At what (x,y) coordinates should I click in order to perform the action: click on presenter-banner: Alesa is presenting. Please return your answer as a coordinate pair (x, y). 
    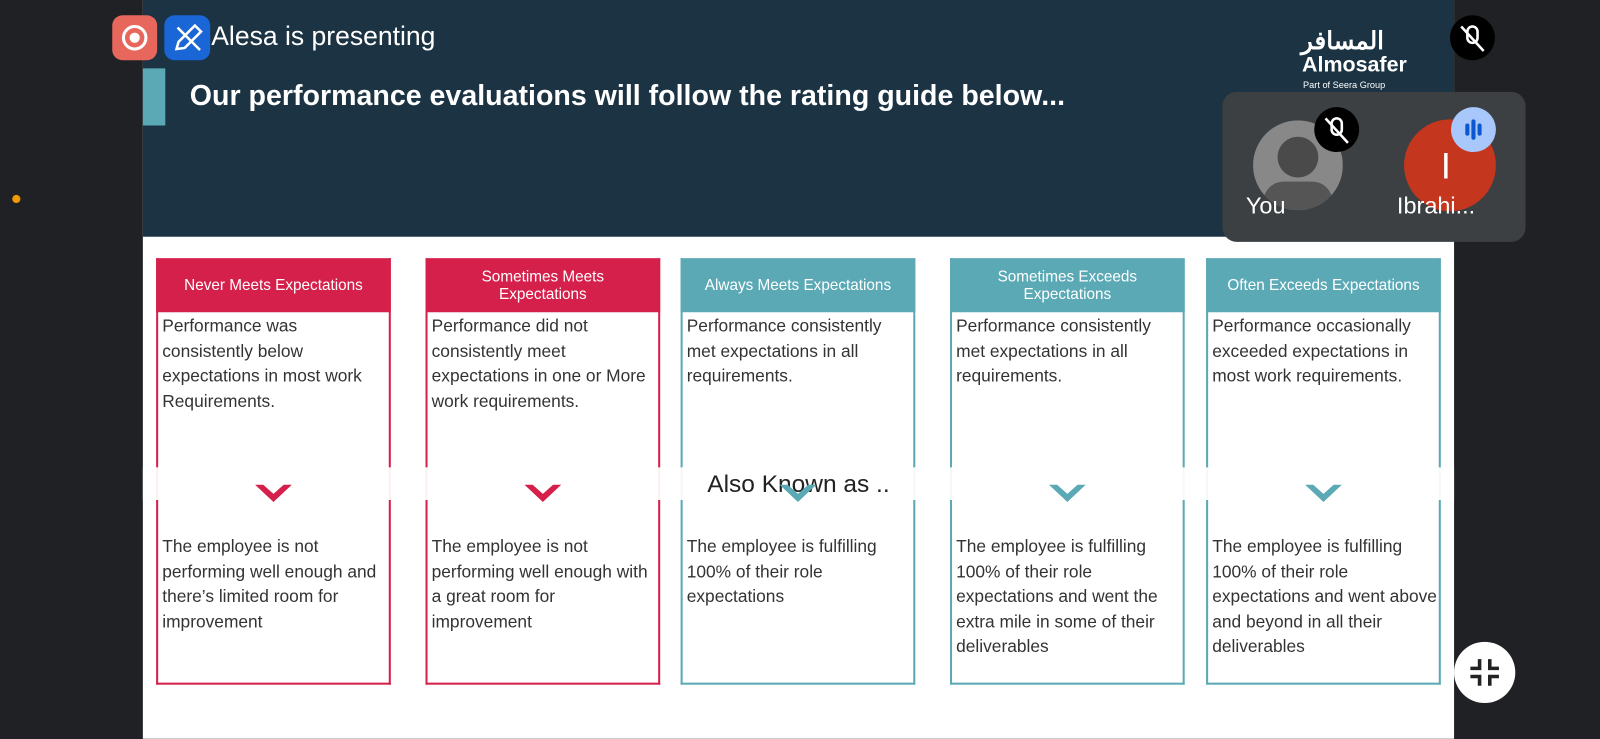
    Looking at the image, I should click on (323, 36).